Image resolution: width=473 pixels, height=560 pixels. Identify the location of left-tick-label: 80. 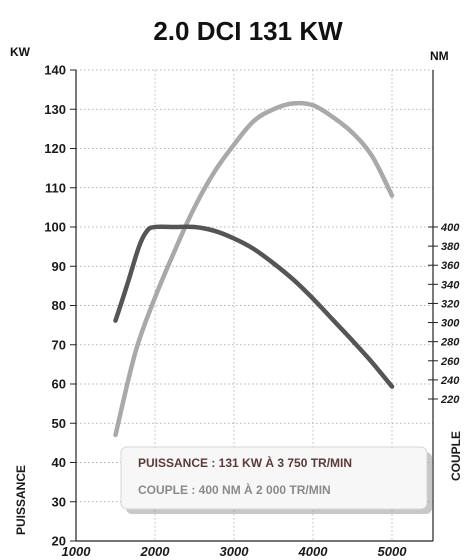
(59, 305).